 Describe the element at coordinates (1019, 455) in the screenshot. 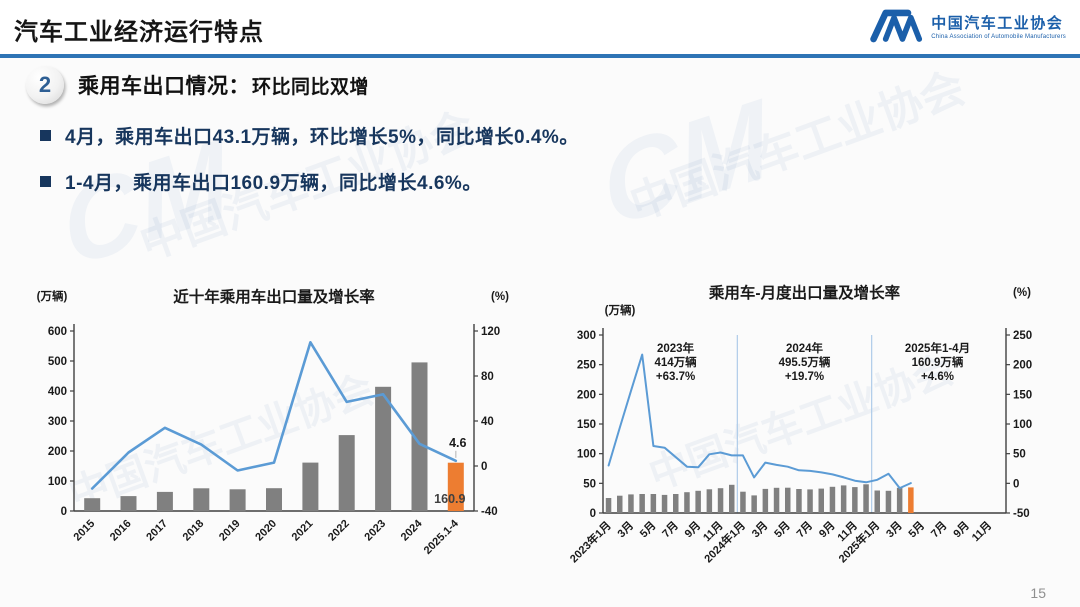

I see `right-tick-label: 50` at that location.